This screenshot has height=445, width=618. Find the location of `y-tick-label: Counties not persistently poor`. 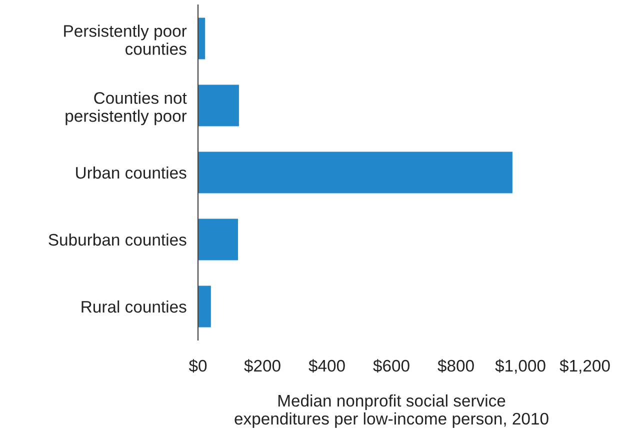

y-tick-label: Counties not persistently poor is located at coordinates (126, 109).